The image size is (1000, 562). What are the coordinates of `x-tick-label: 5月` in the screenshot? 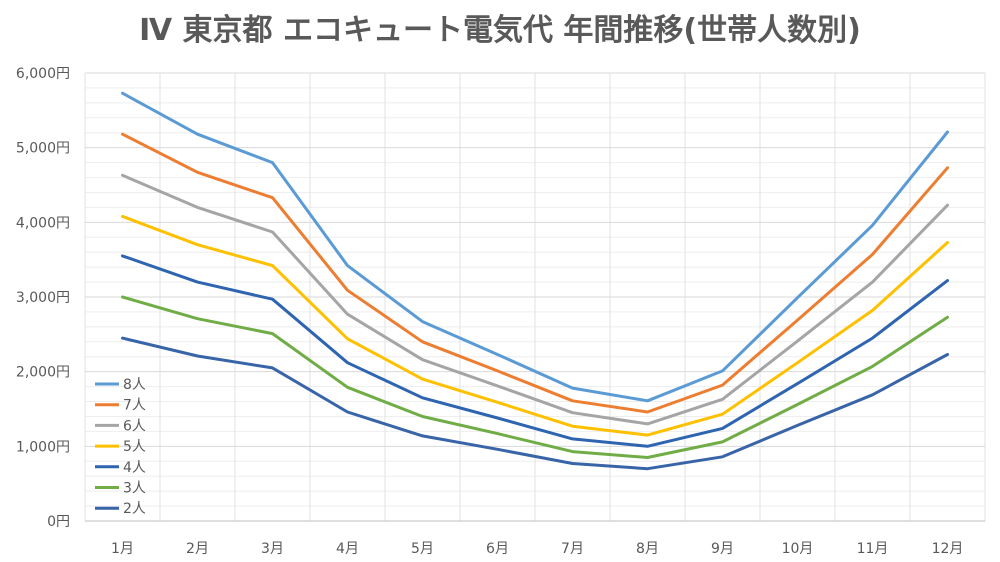 It's located at (422, 549).